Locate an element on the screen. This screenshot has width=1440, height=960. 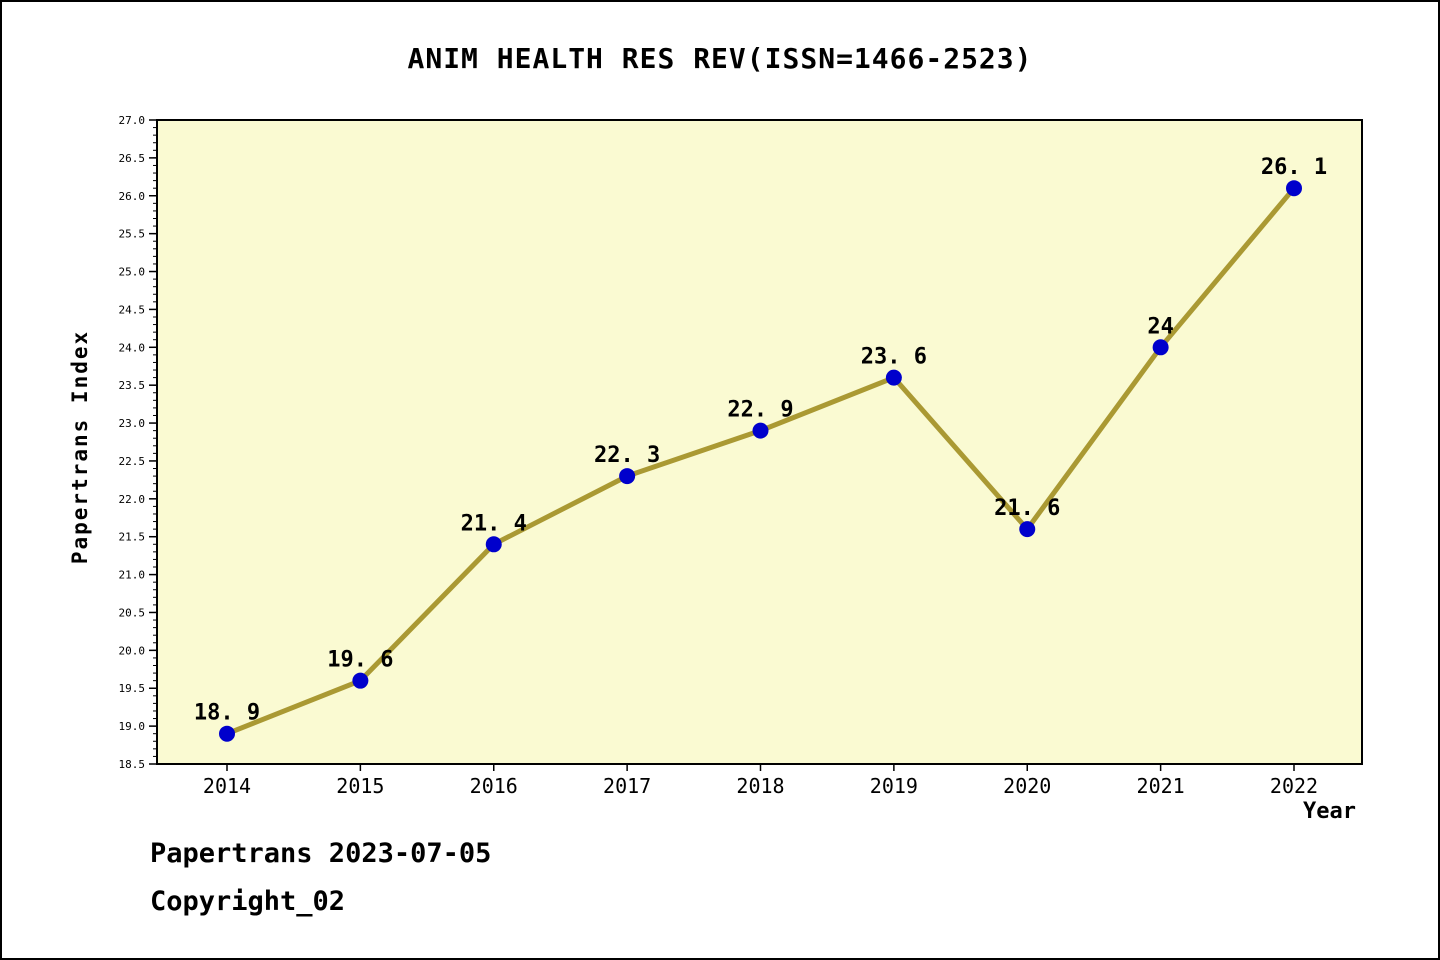
svg-text: 22. 9 is located at coordinates (760, 410).